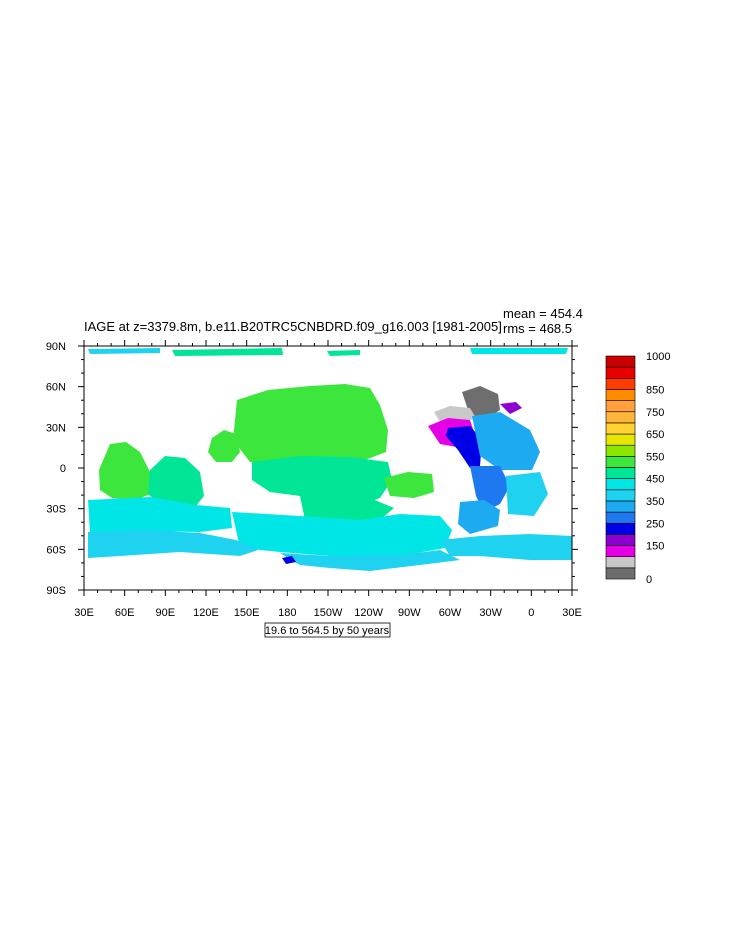 This screenshot has height=945, width=733. I want to click on x-tick-label: 150E, so click(247, 613).